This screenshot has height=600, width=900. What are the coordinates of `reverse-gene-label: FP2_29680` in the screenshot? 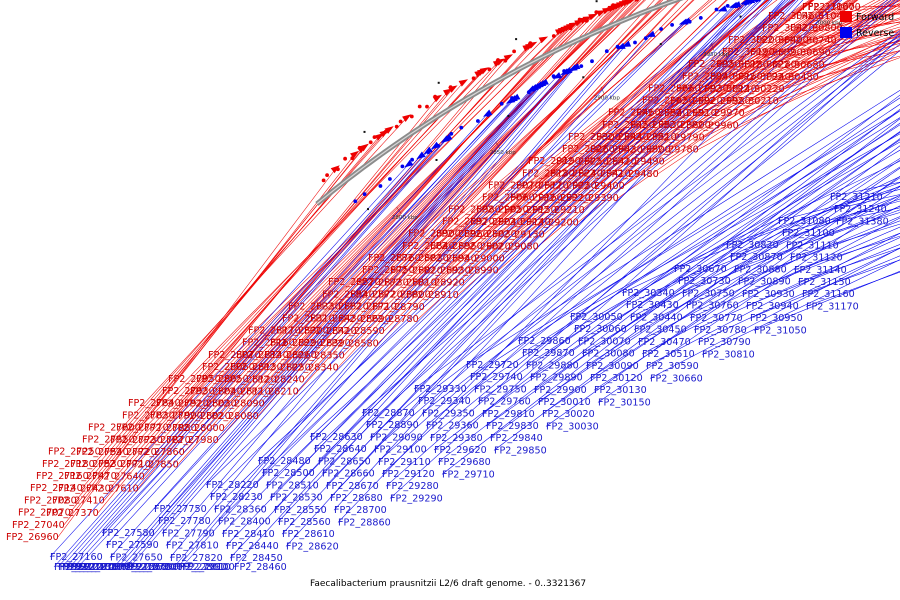 It's located at (464, 462).